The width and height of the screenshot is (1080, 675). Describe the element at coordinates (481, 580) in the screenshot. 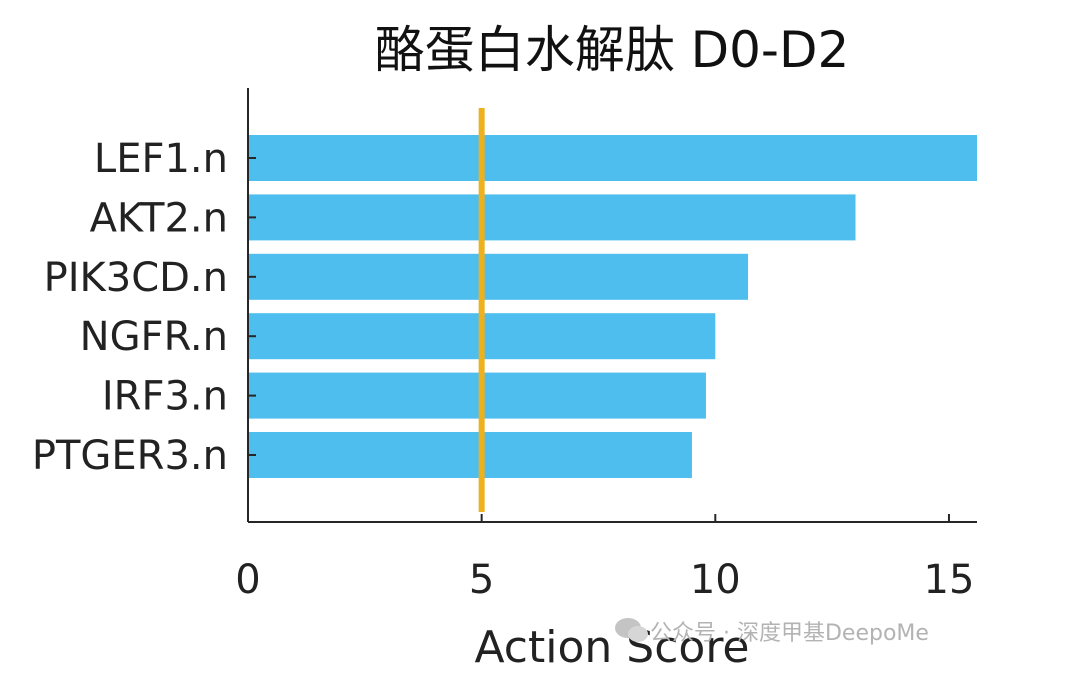

I see `x-tick-label: 5` at that location.